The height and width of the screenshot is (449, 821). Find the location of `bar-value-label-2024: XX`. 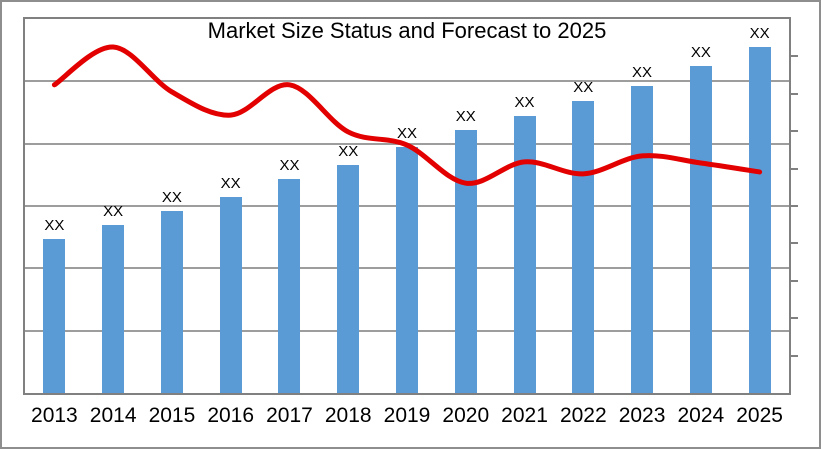

bar-value-label-2024: XX is located at coordinates (700, 53).